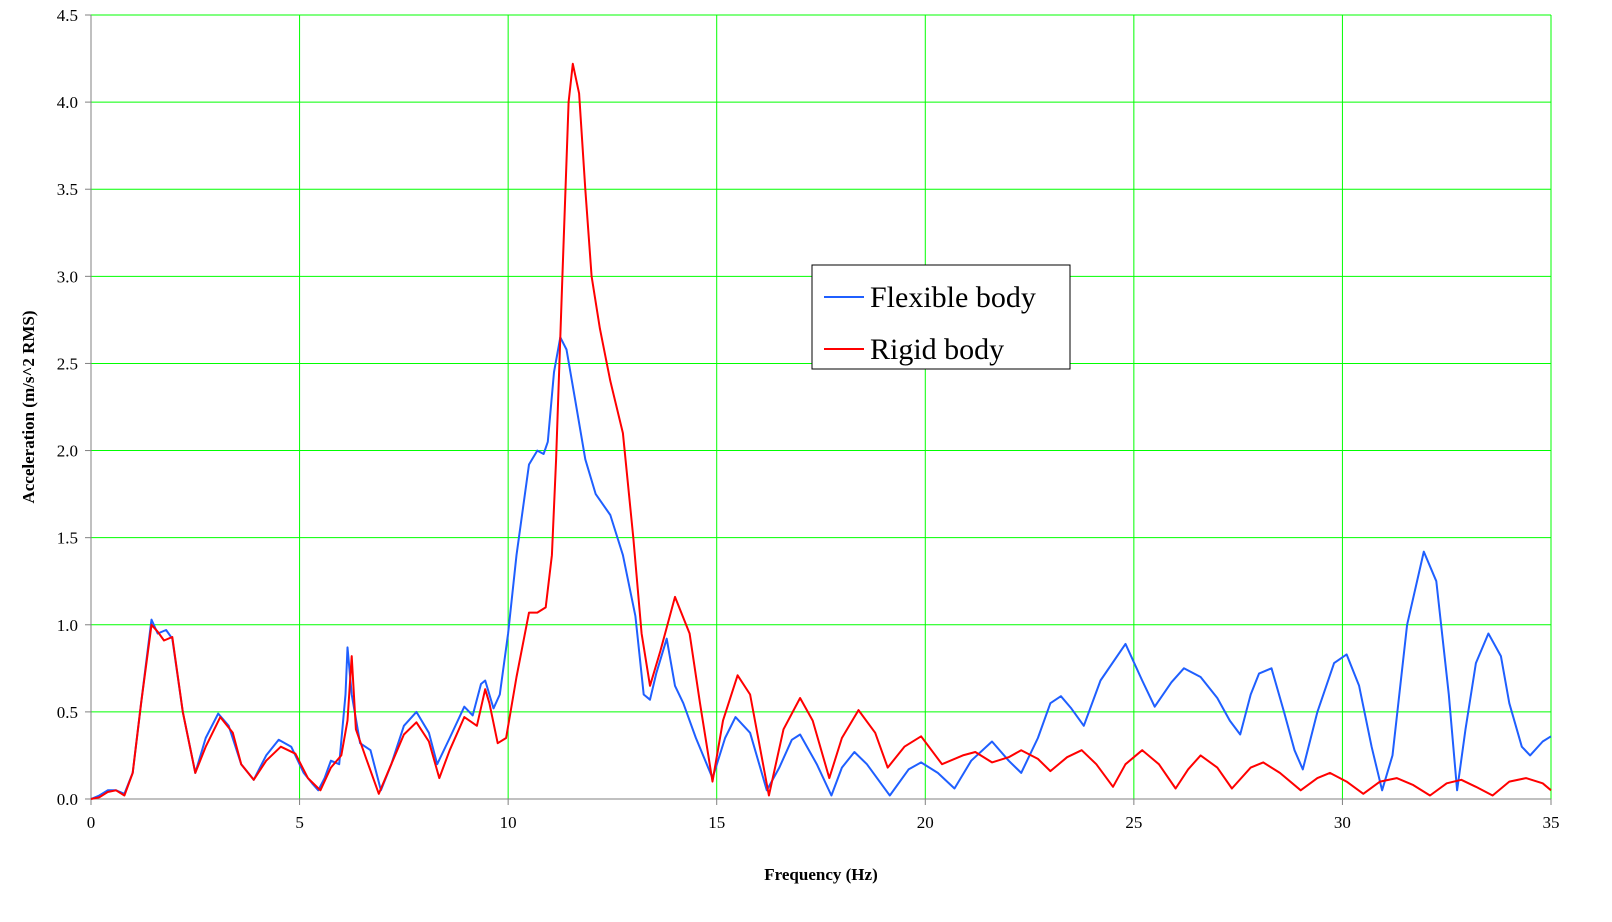  Describe the element at coordinates (67, 102) in the screenshot. I see `y-tick-label: 4.0` at that location.